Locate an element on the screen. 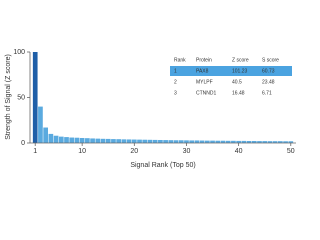 The height and width of the screenshot is (240, 320). table-cell: PAX8 is located at coordinates (202, 71).